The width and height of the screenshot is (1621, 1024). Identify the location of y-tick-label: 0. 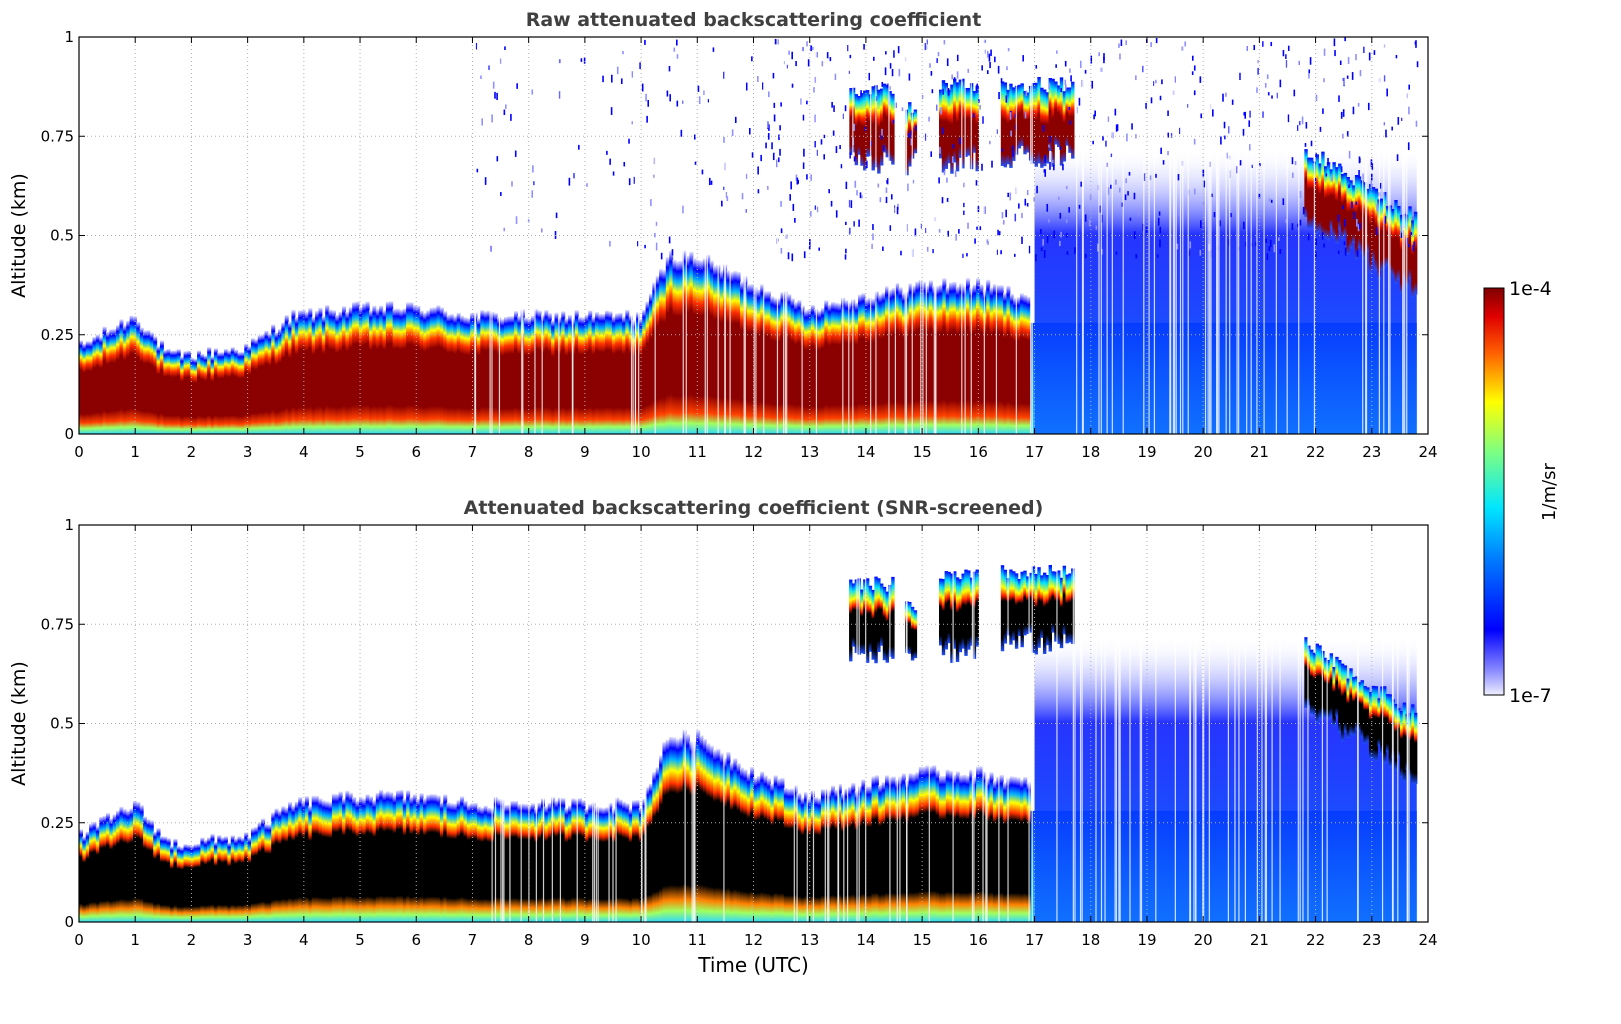
(69, 434).